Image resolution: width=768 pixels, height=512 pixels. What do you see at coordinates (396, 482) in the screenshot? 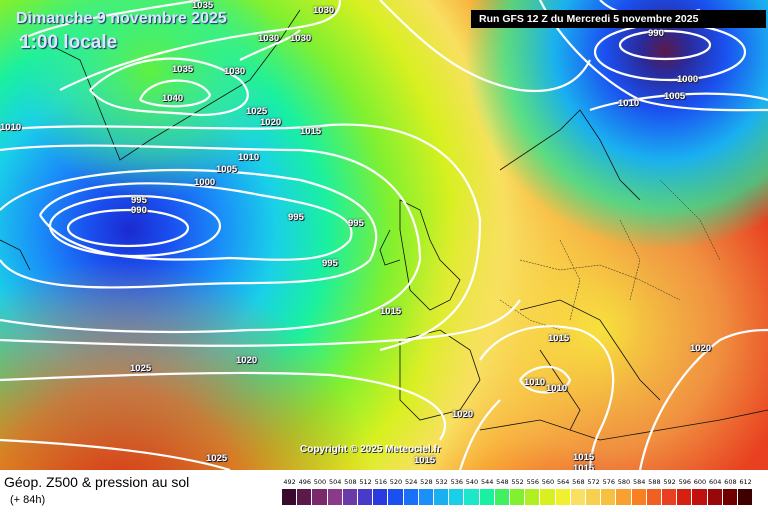
I see `scale-tick-label: 520` at bounding box center [396, 482].